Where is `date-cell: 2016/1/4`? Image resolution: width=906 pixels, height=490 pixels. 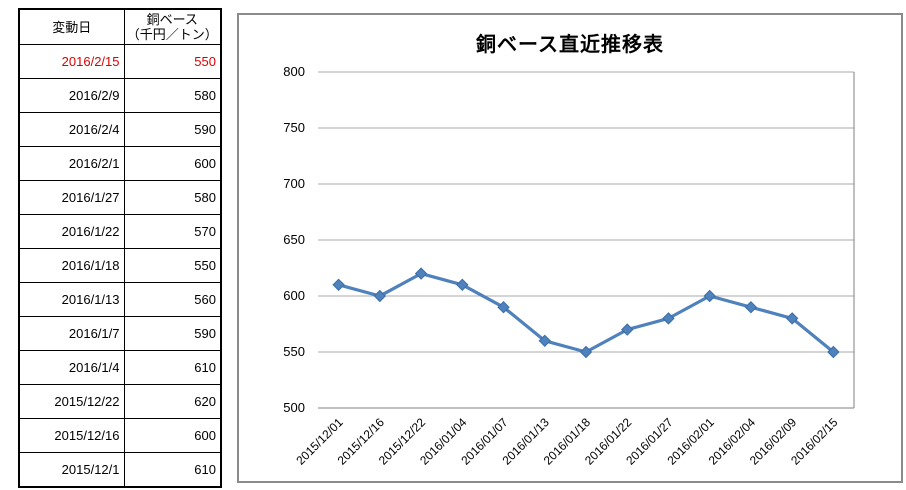
date-cell: 2016/1/4 is located at coordinates (71, 367).